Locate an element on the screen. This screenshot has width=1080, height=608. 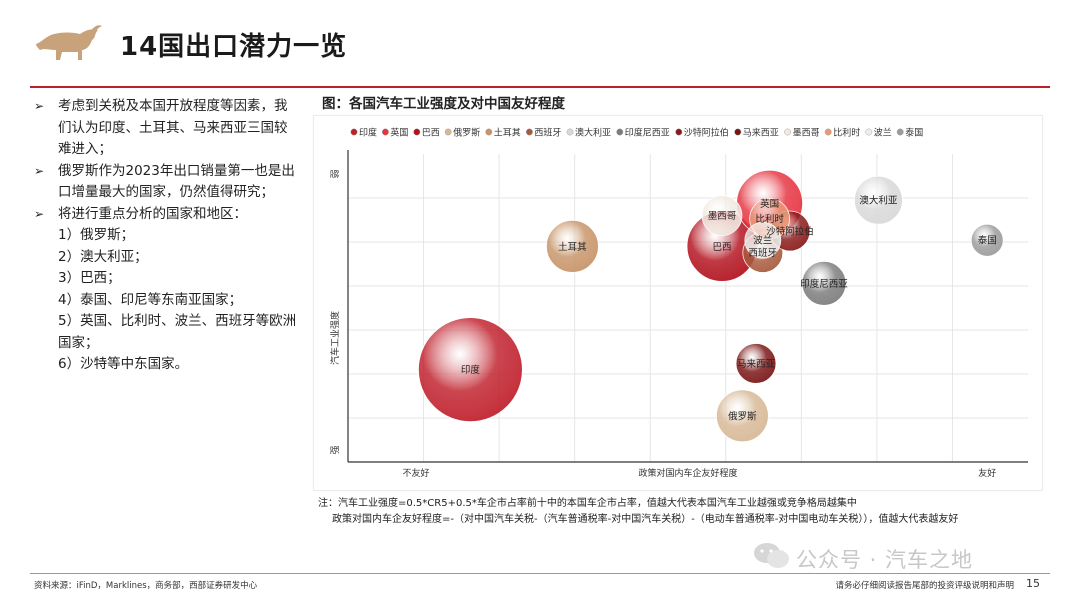
x-tick-label-right: 友好 is located at coordinates (987, 473).